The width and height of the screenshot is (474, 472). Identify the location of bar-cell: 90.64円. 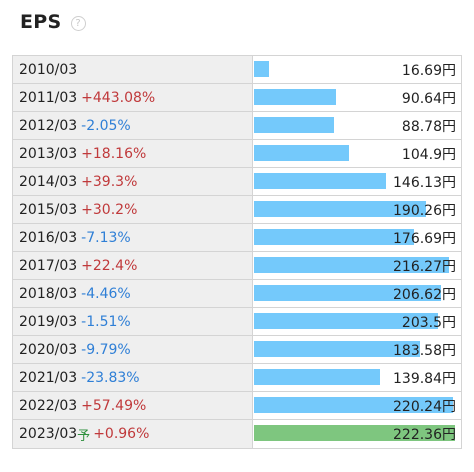
(357, 97).